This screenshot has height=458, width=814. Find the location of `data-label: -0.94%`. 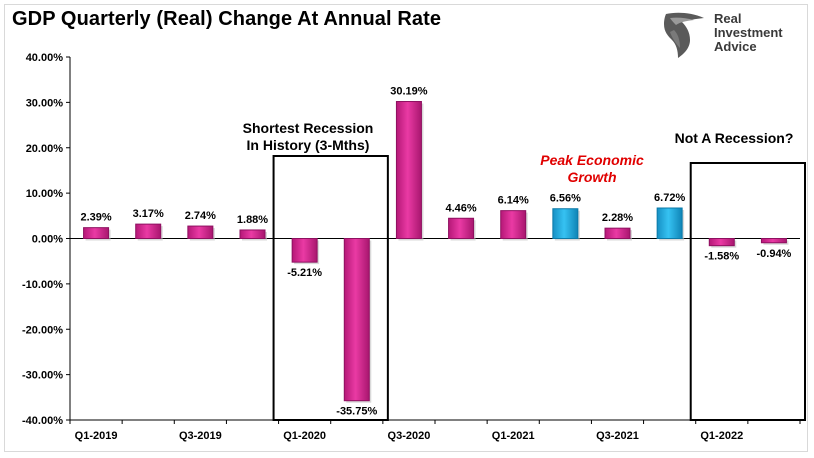

data-label: -0.94% is located at coordinates (773, 254).